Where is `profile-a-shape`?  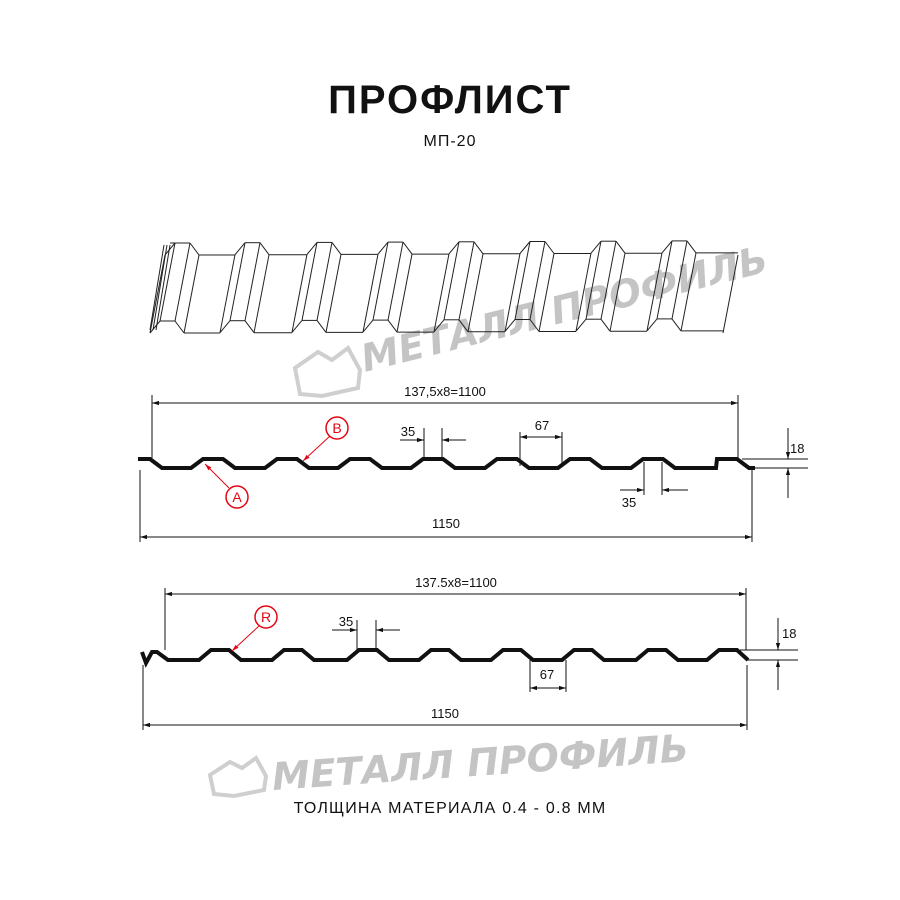 profile-a-shape is located at coordinates (446, 463).